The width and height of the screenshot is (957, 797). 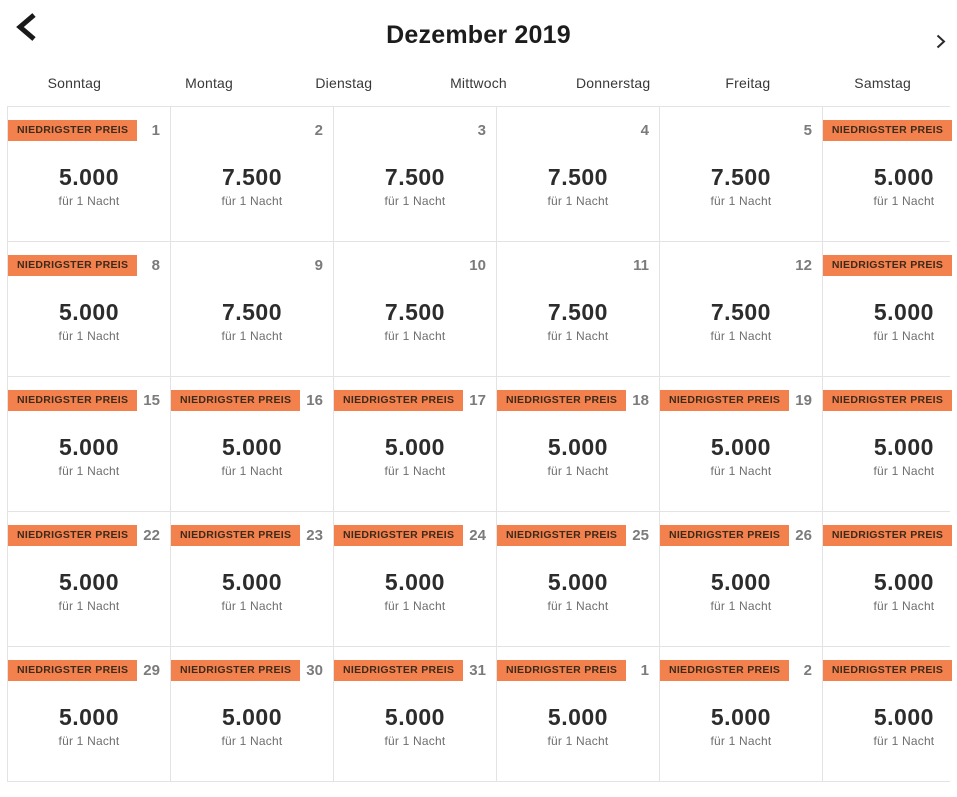 I want to click on day-cell: NIEDRIGSTER PREIS 19 5.000 für 1 Nacht, so click(x=740, y=444).